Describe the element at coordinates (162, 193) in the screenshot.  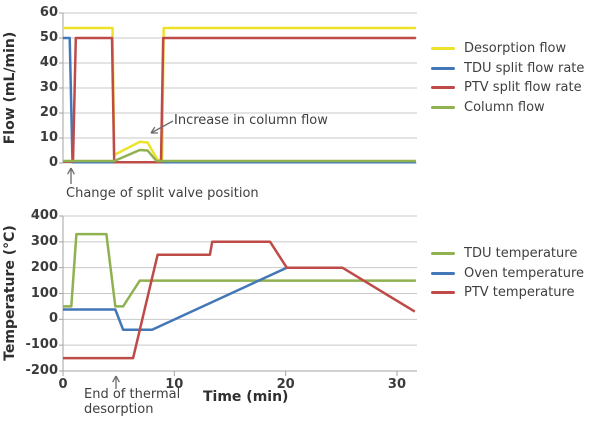
I see `annotation-change-split-valve: Change of split valve position` at that location.